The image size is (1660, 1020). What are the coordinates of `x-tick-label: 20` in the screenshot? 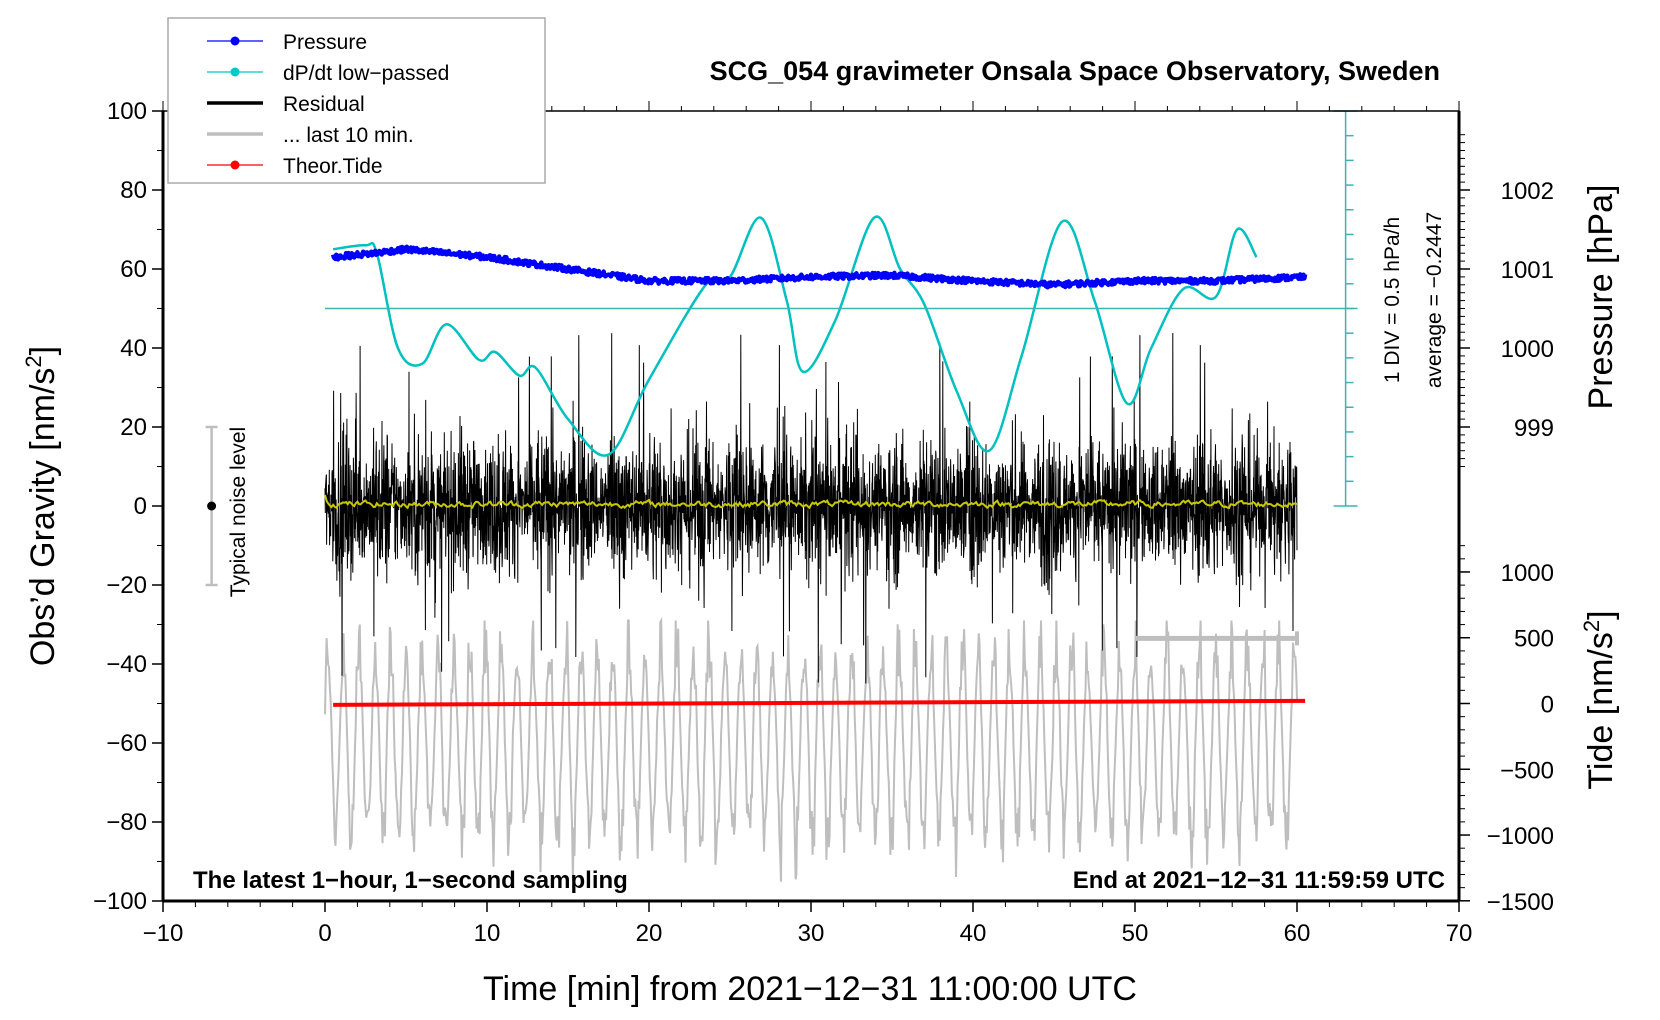 It's located at (649, 933).